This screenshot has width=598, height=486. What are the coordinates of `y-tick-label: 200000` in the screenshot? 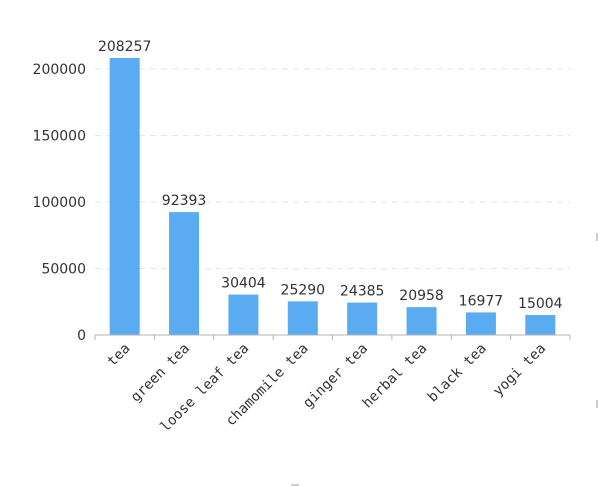 It's located at (59, 70).